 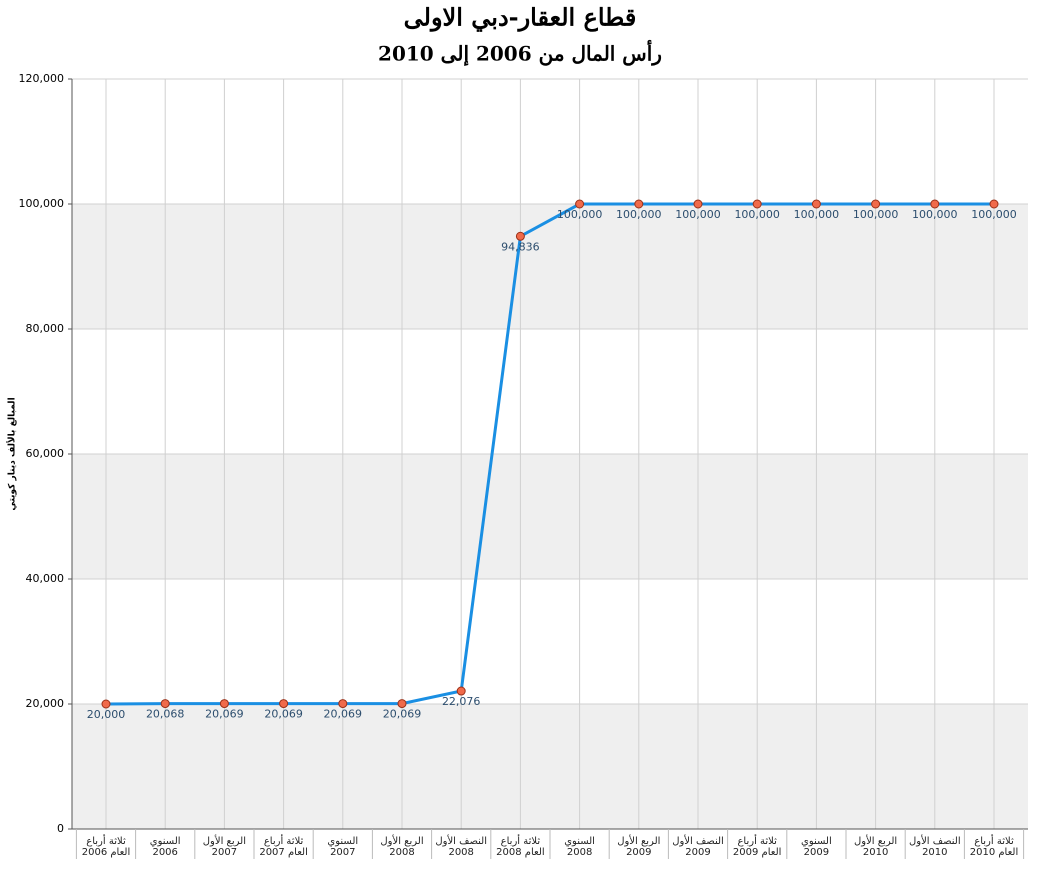 I want to click on x-tick-label: السنوي 2009, so click(x=816, y=847).